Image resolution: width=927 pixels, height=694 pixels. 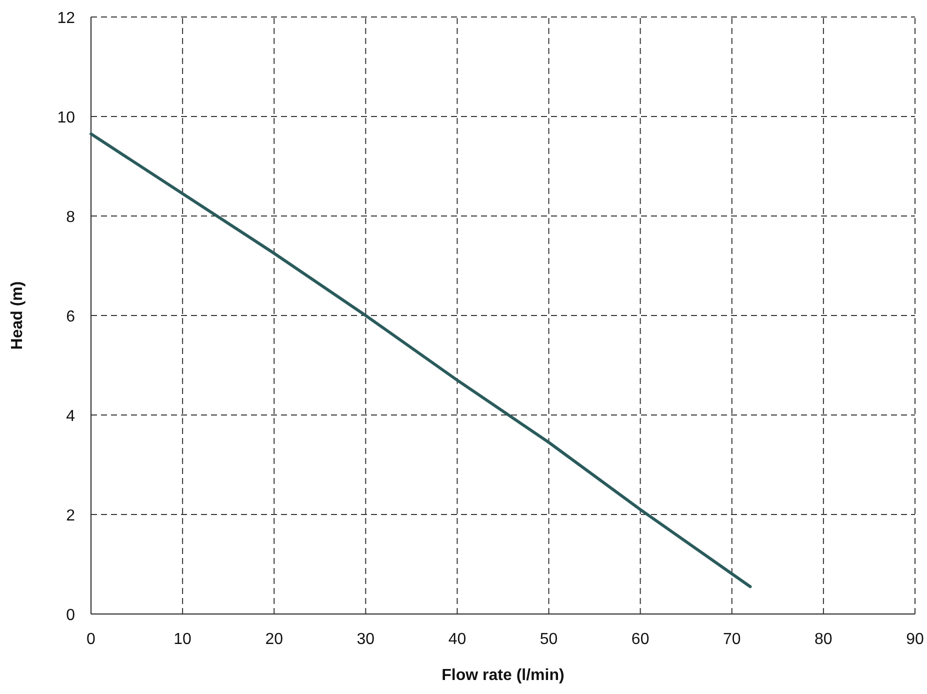 I want to click on y-tick-label: 0, so click(x=71, y=615).